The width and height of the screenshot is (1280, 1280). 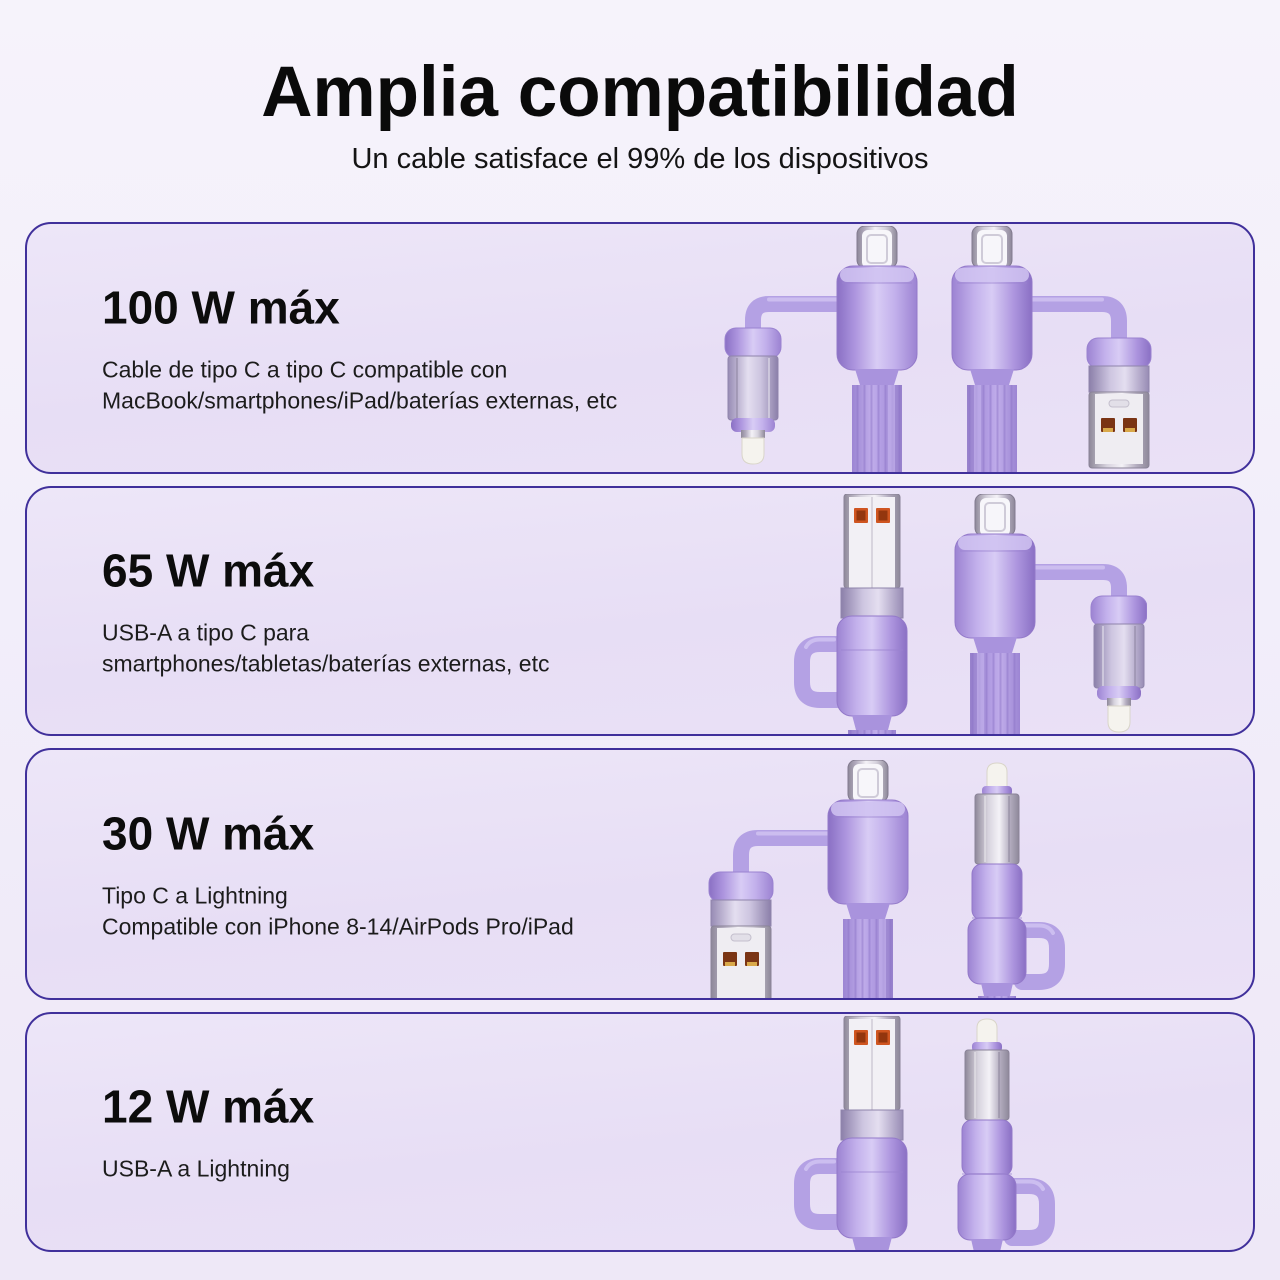 I want to click on power-label: 65 W máx, so click(x=208, y=570).